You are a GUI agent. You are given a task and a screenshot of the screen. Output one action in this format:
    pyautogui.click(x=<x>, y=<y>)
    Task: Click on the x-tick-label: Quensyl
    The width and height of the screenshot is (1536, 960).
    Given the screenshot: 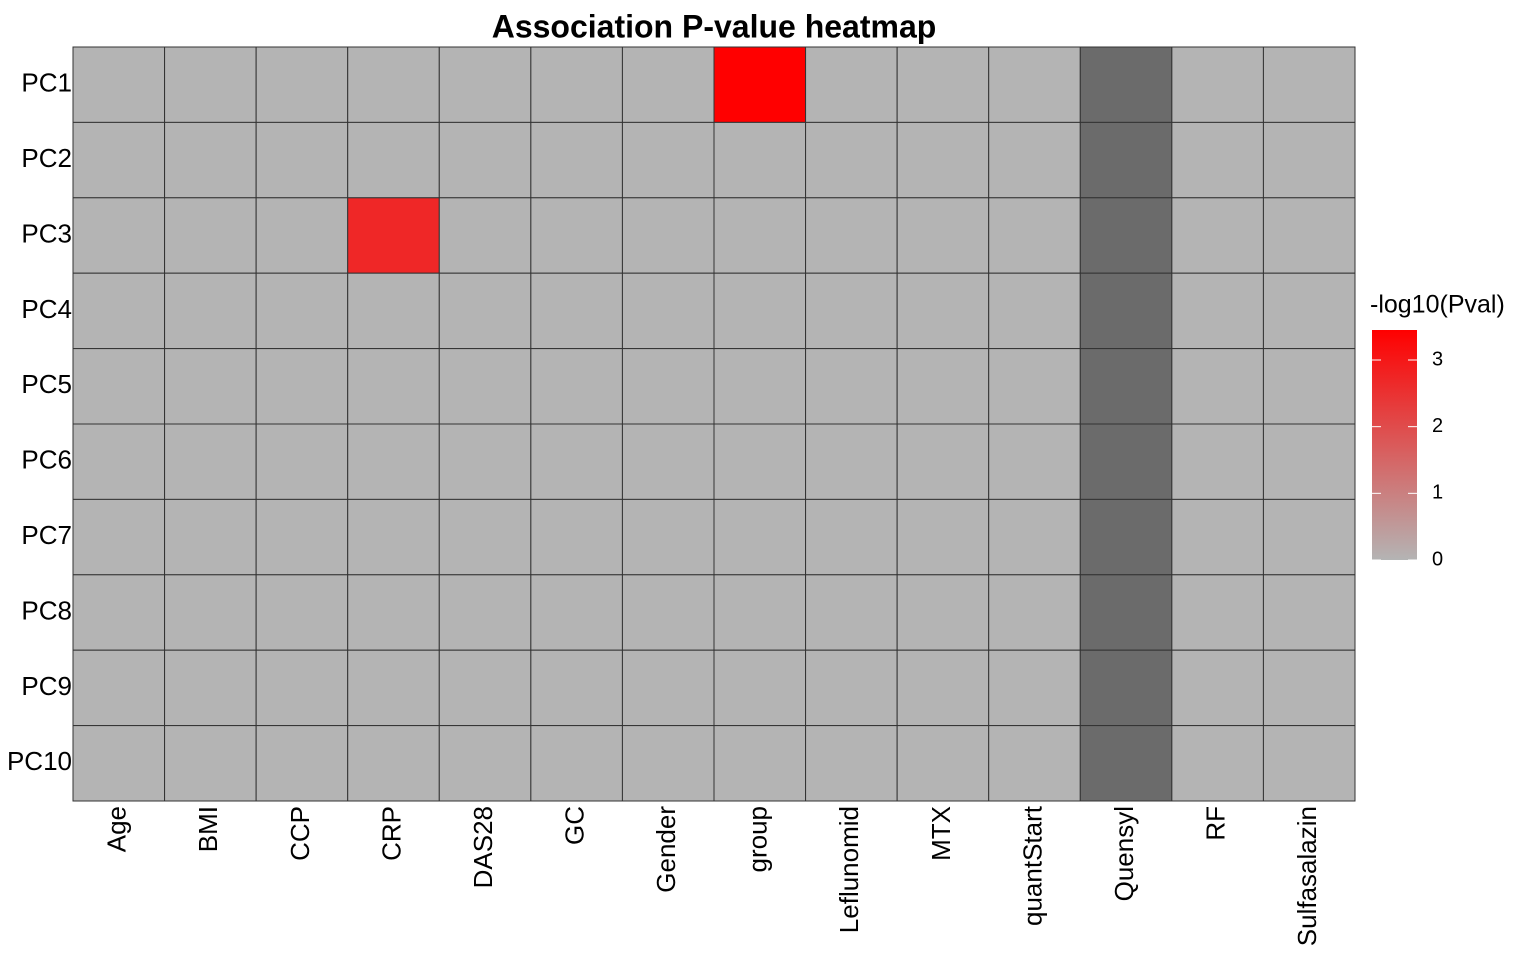 What is the action you would take?
    pyautogui.click(x=1124, y=853)
    